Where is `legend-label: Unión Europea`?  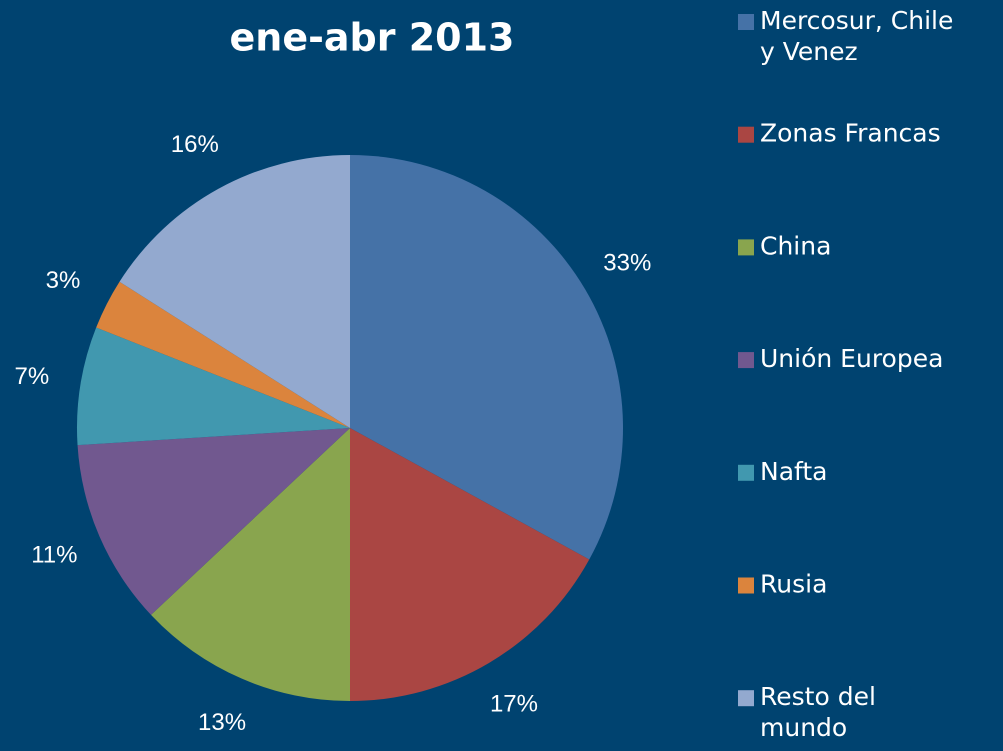 legend-label: Unión Europea is located at coordinates (851, 358).